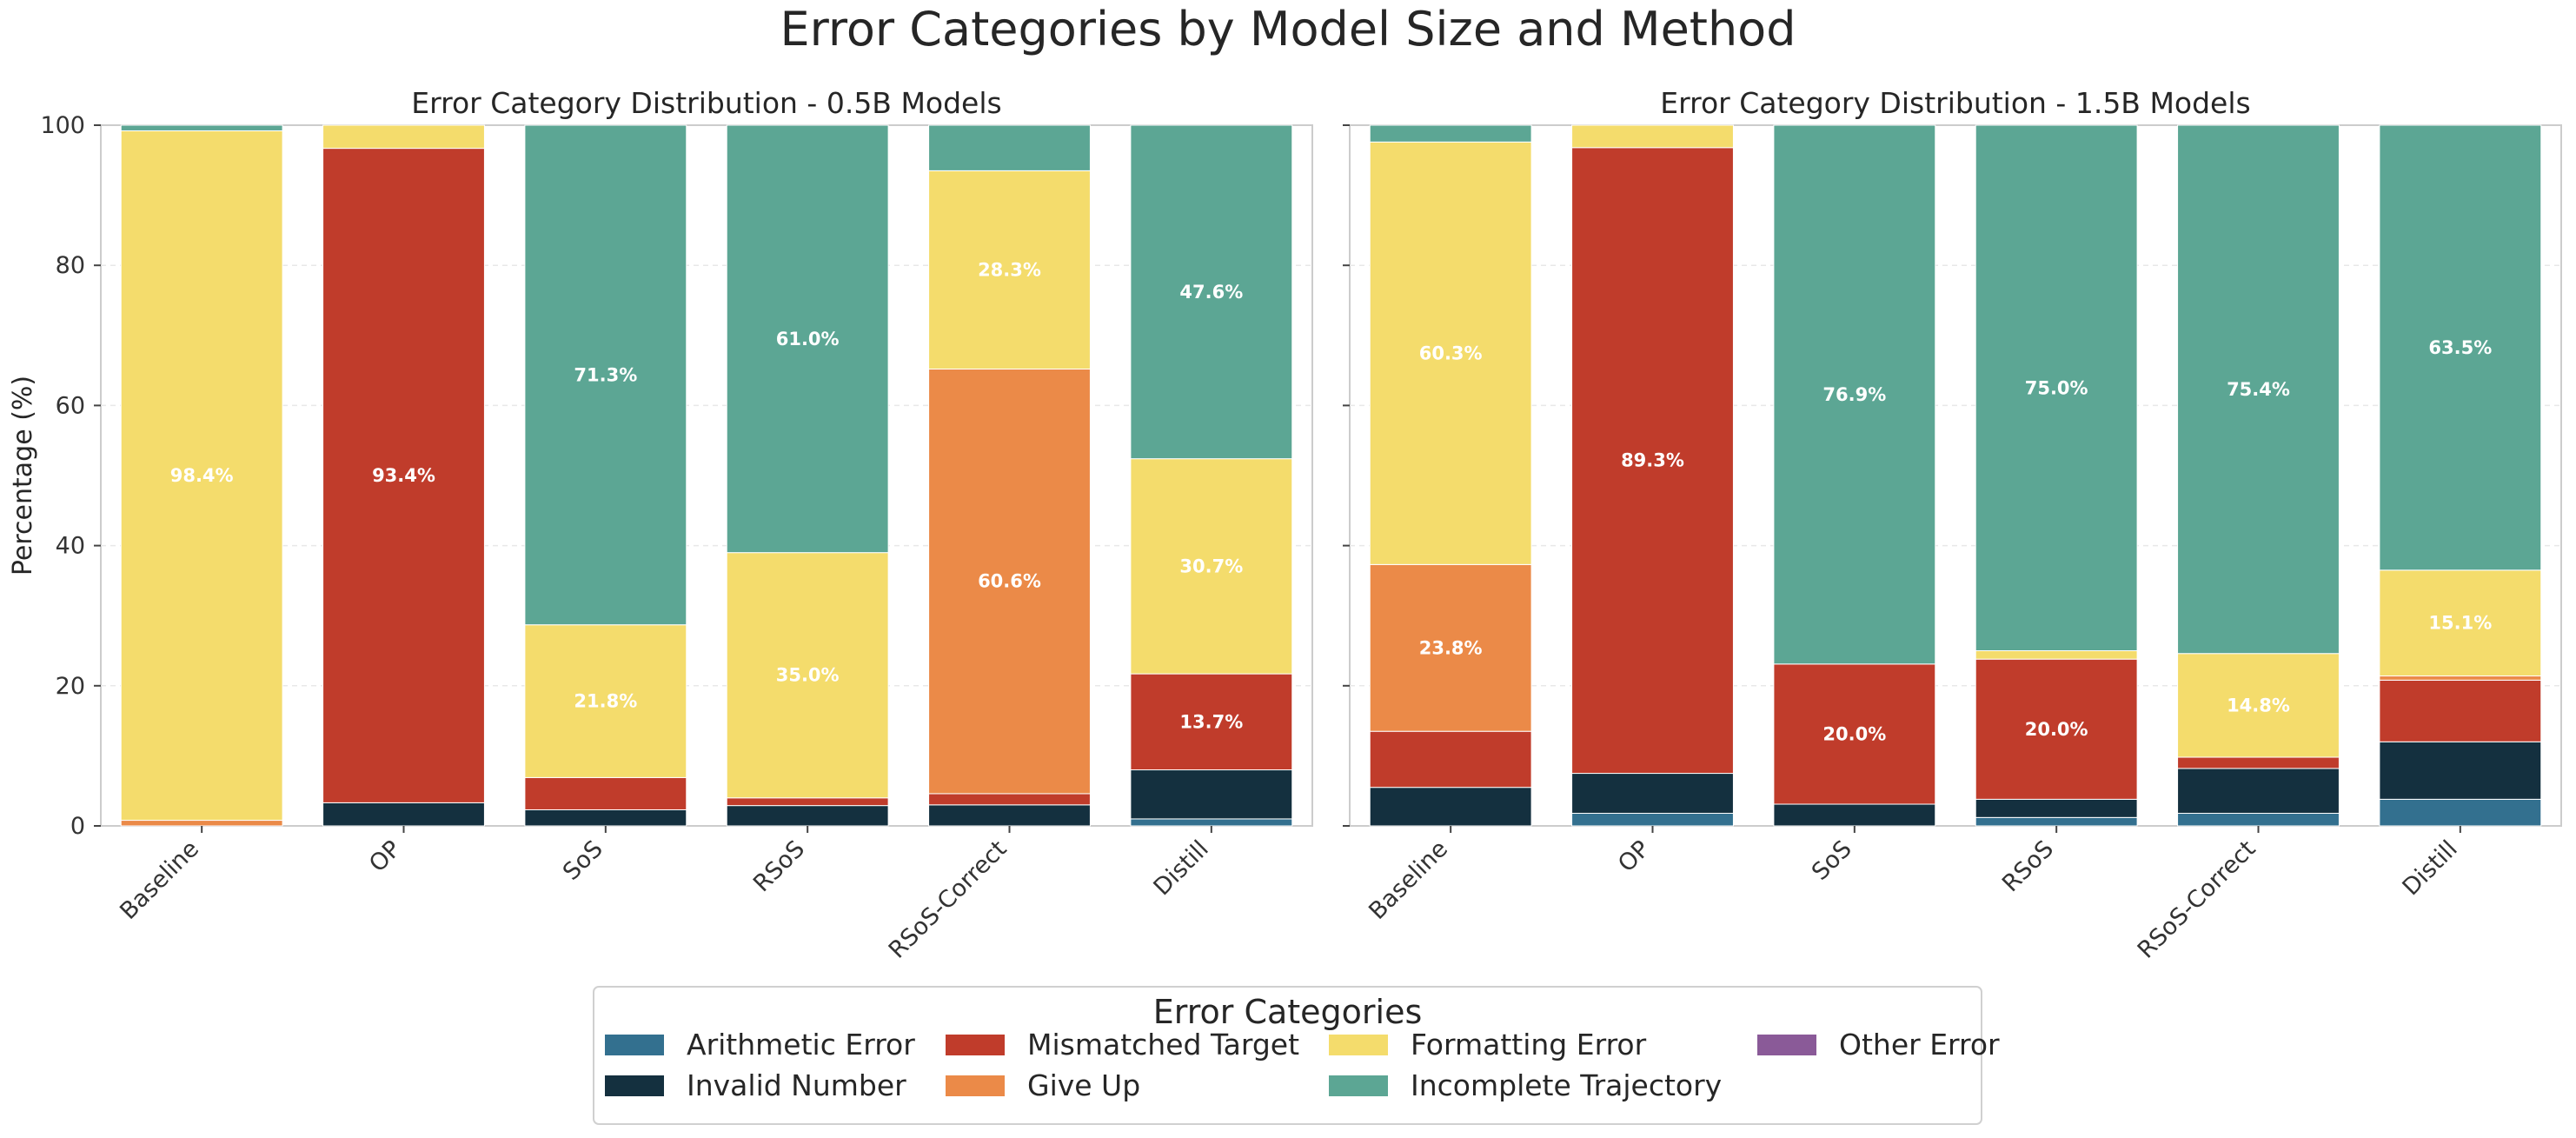 The image size is (2576, 1138). I want to click on bar-segment-rsos-correct-give-up, so click(1009, 581).